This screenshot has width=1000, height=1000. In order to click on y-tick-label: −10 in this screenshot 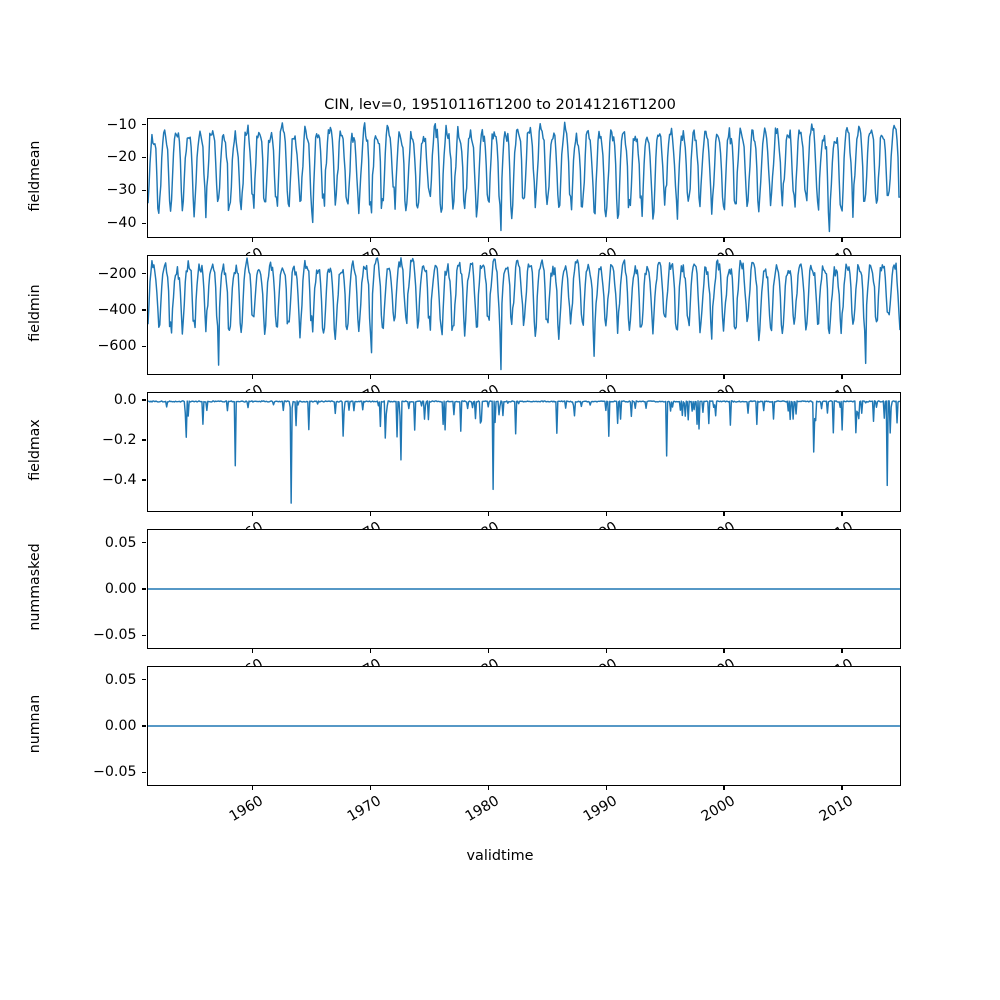, I will do `click(121, 124)`.